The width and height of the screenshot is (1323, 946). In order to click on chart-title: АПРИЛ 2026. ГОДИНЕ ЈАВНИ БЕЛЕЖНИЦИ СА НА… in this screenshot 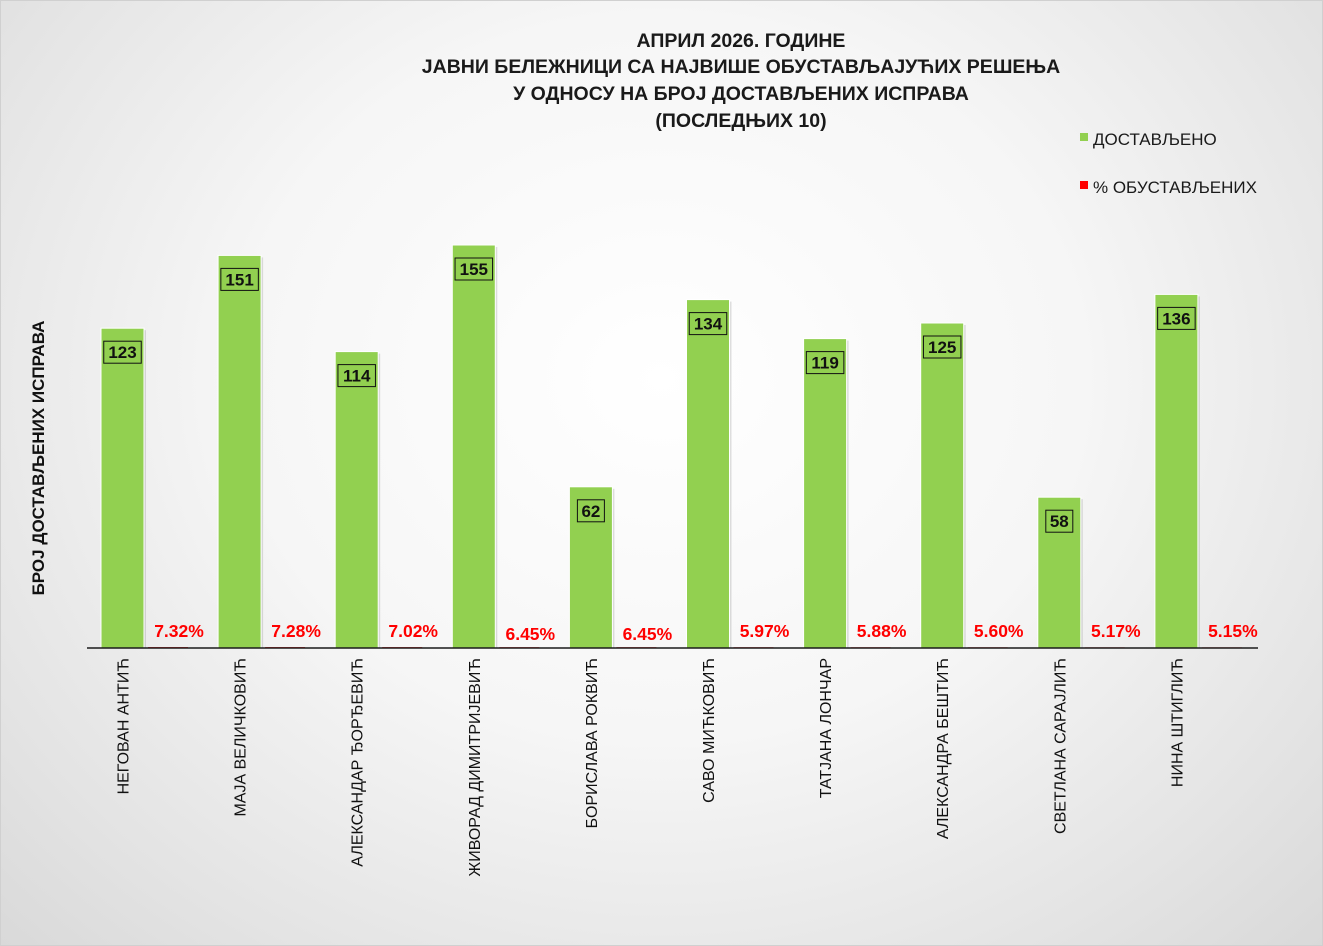, I will do `click(741, 81)`.